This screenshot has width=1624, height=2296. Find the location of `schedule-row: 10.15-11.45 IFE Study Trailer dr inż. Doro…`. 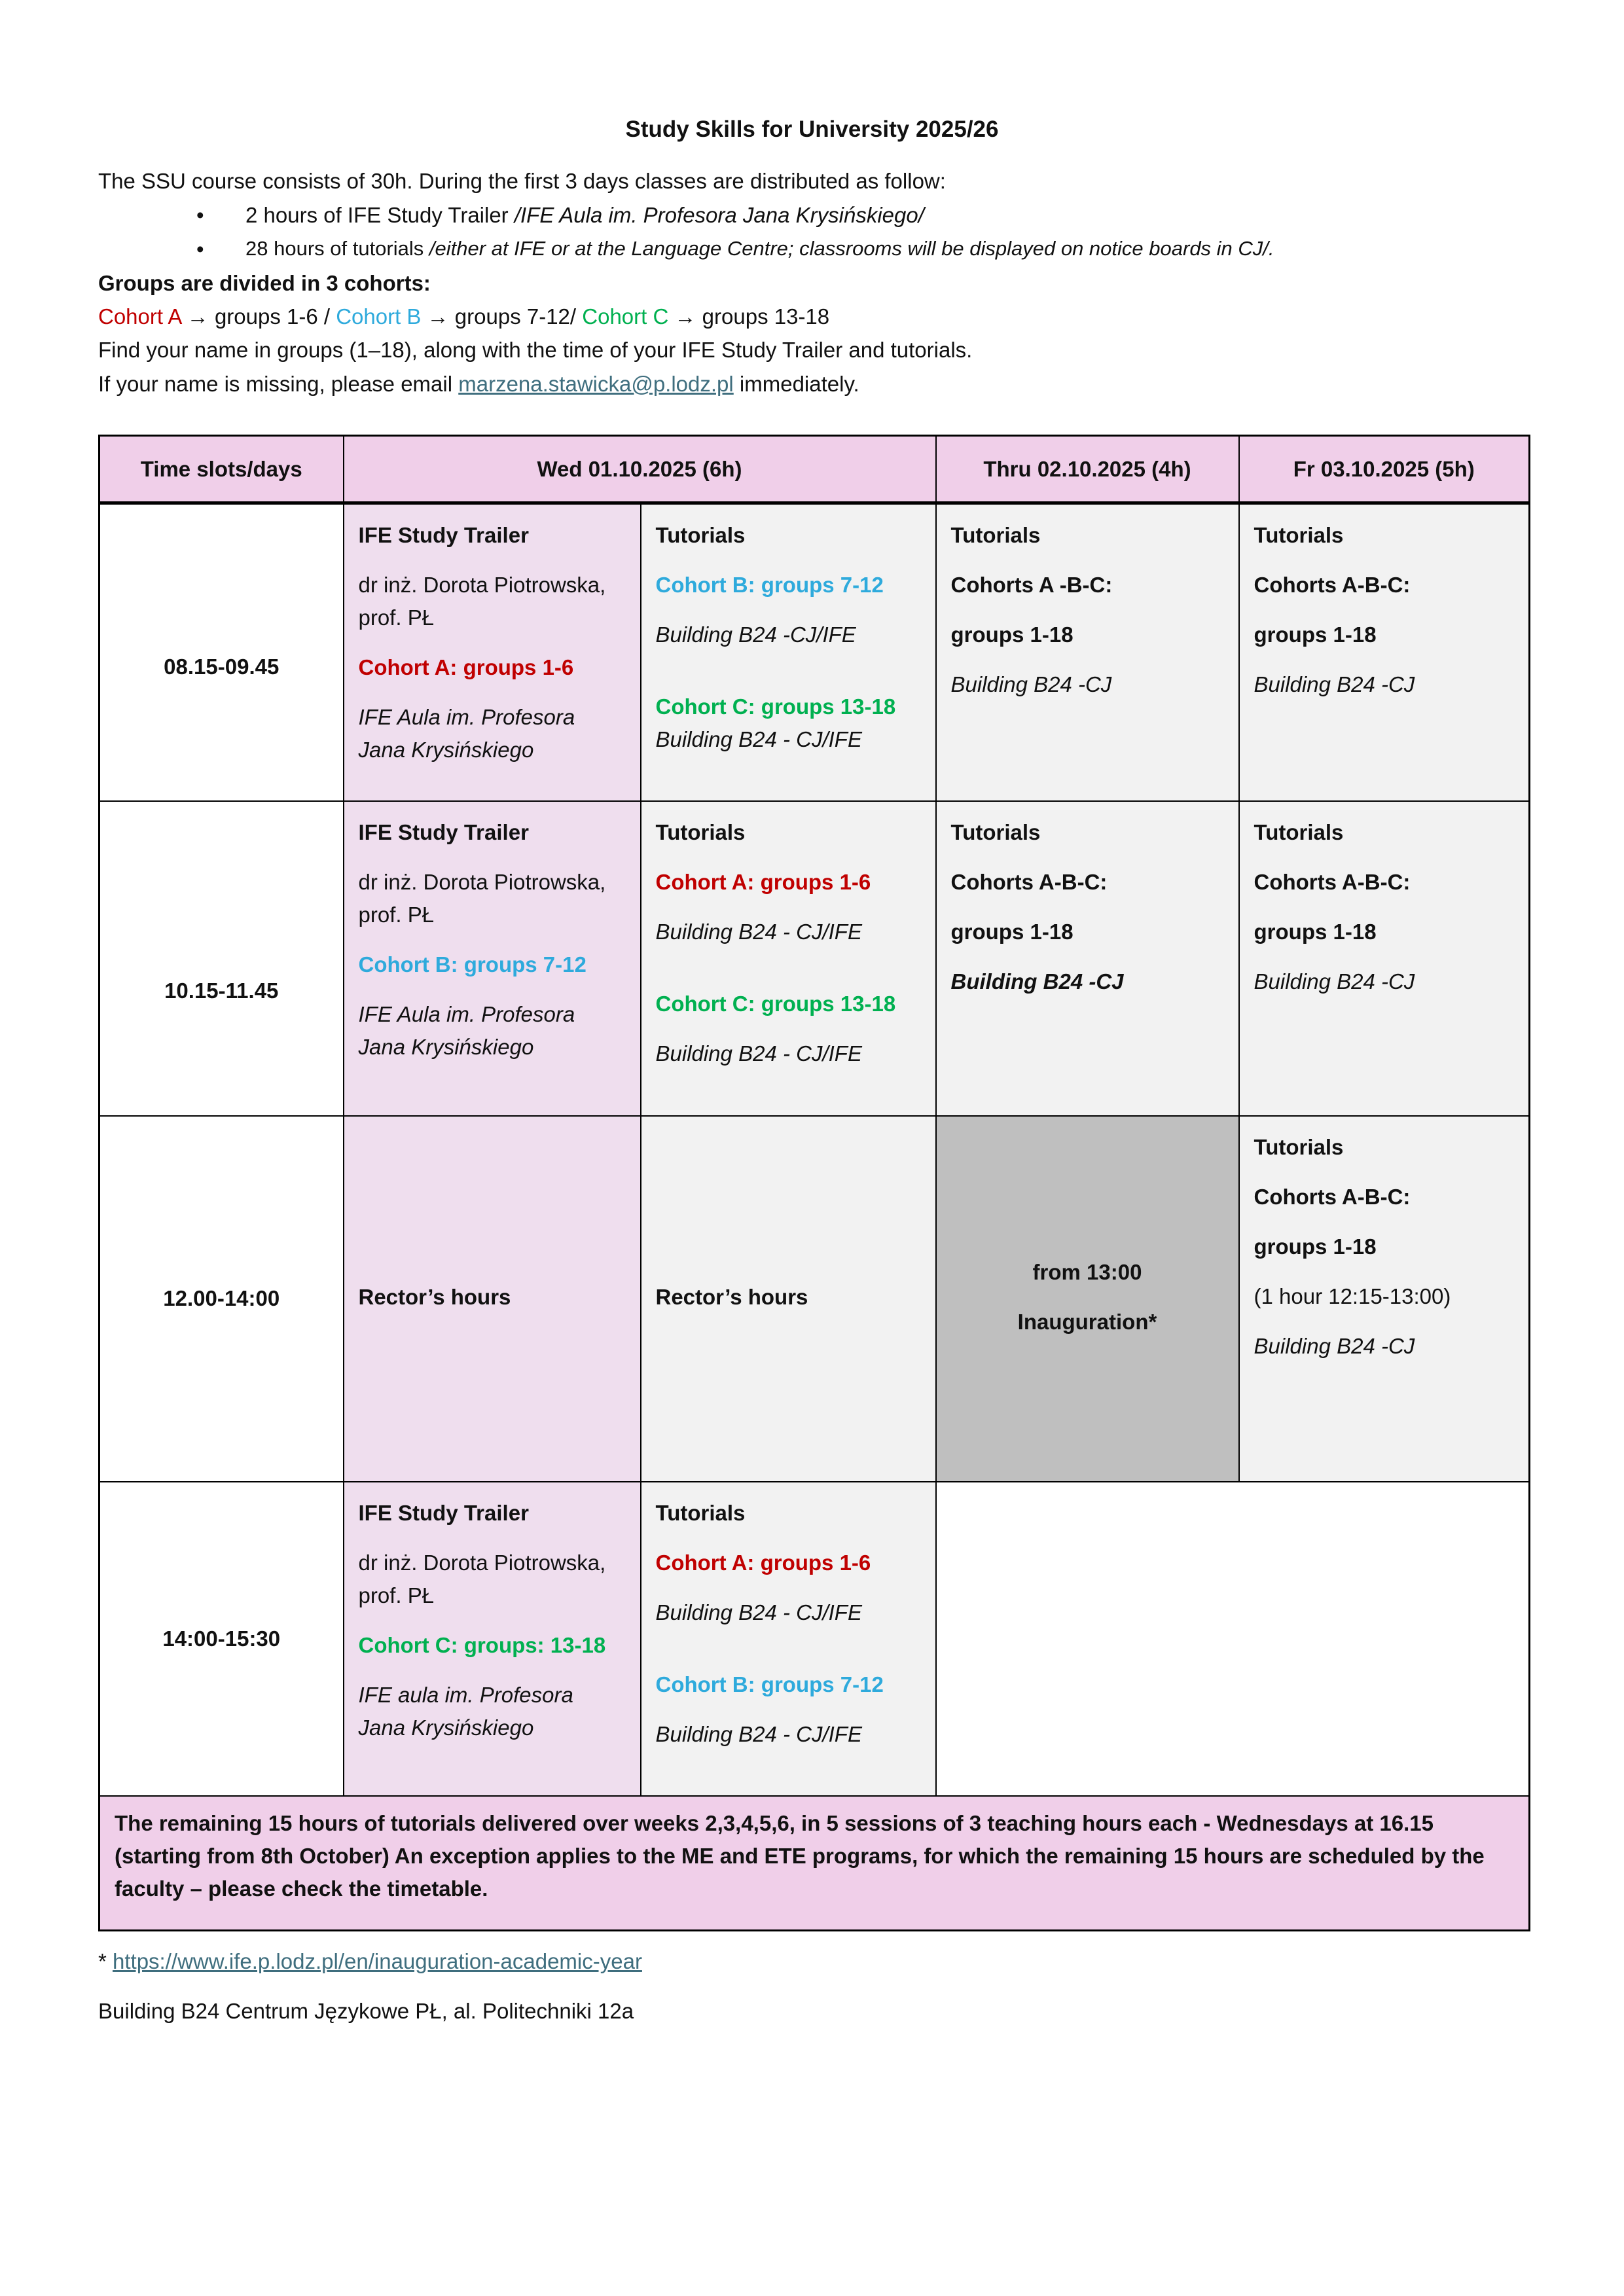

schedule-row: 10.15-11.45 IFE Study Trailer dr inż. Doro… is located at coordinates (814, 958).